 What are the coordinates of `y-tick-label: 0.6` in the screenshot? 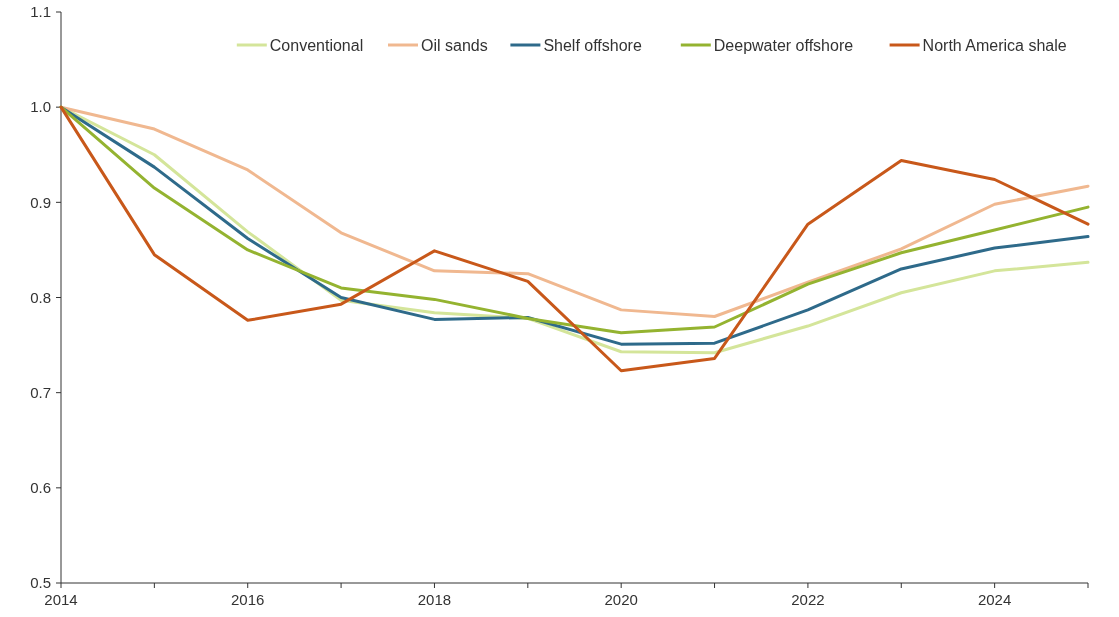 It's located at (40, 488).